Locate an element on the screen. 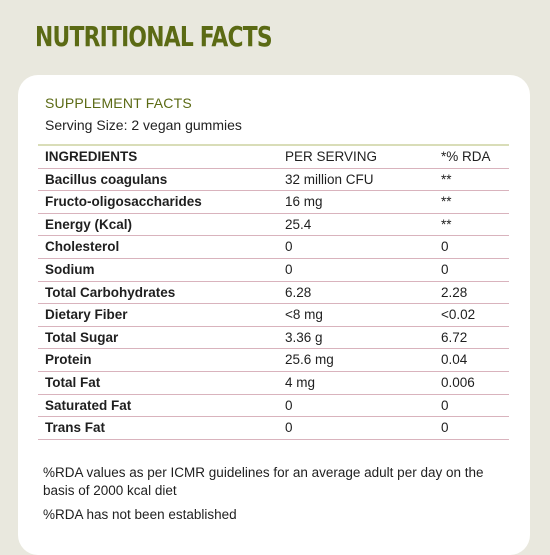 This screenshot has width=550, height=555. rda-value: 0.04 is located at coordinates (454, 360).